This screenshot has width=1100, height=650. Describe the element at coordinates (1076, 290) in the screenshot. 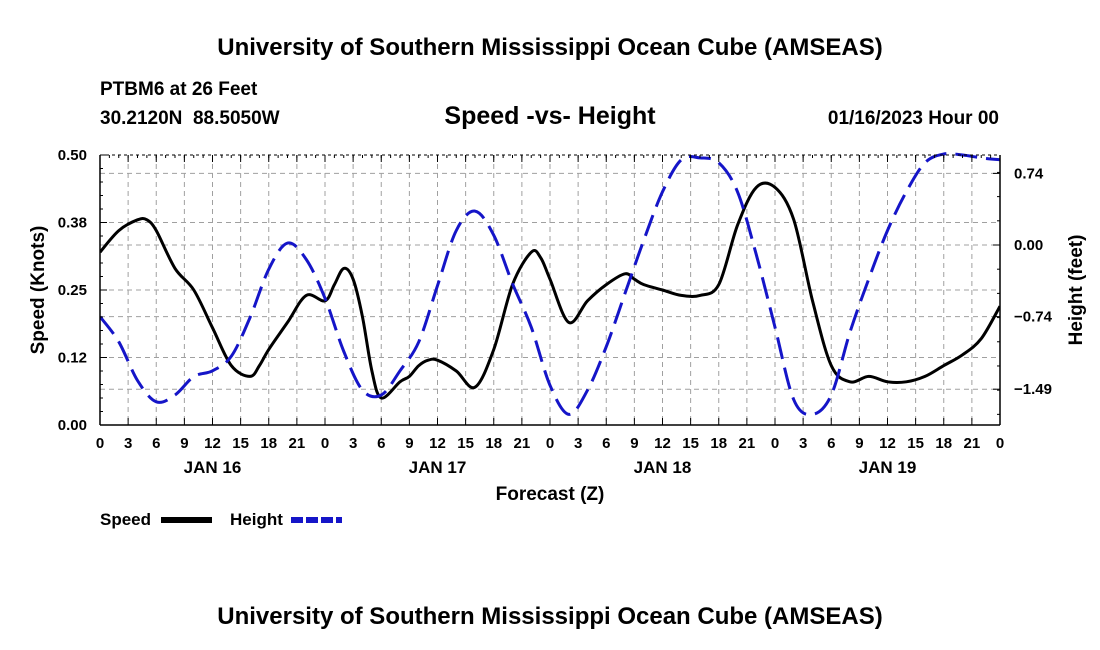

I see `y-right-axis-title: Height (feet)` at that location.